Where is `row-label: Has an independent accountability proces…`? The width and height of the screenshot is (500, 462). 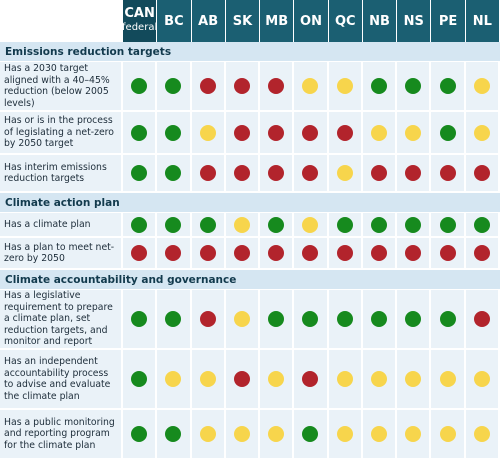
row-label: Has an independent accountability proces… is located at coordinates (61, 380).